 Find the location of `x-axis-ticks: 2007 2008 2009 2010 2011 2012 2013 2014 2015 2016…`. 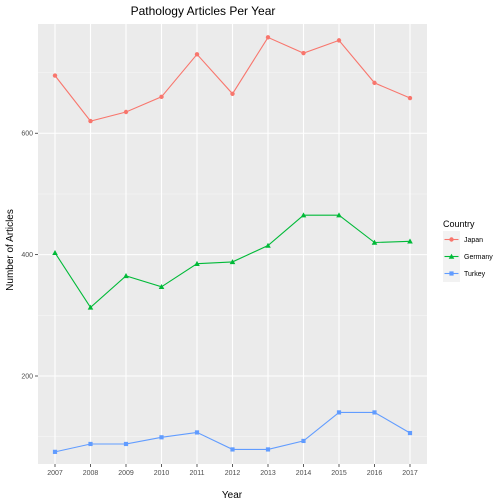

x-axis-ticks: 2007 2008 2009 2010 2011 2012 2013 2014 2015 2016… is located at coordinates (232, 470).